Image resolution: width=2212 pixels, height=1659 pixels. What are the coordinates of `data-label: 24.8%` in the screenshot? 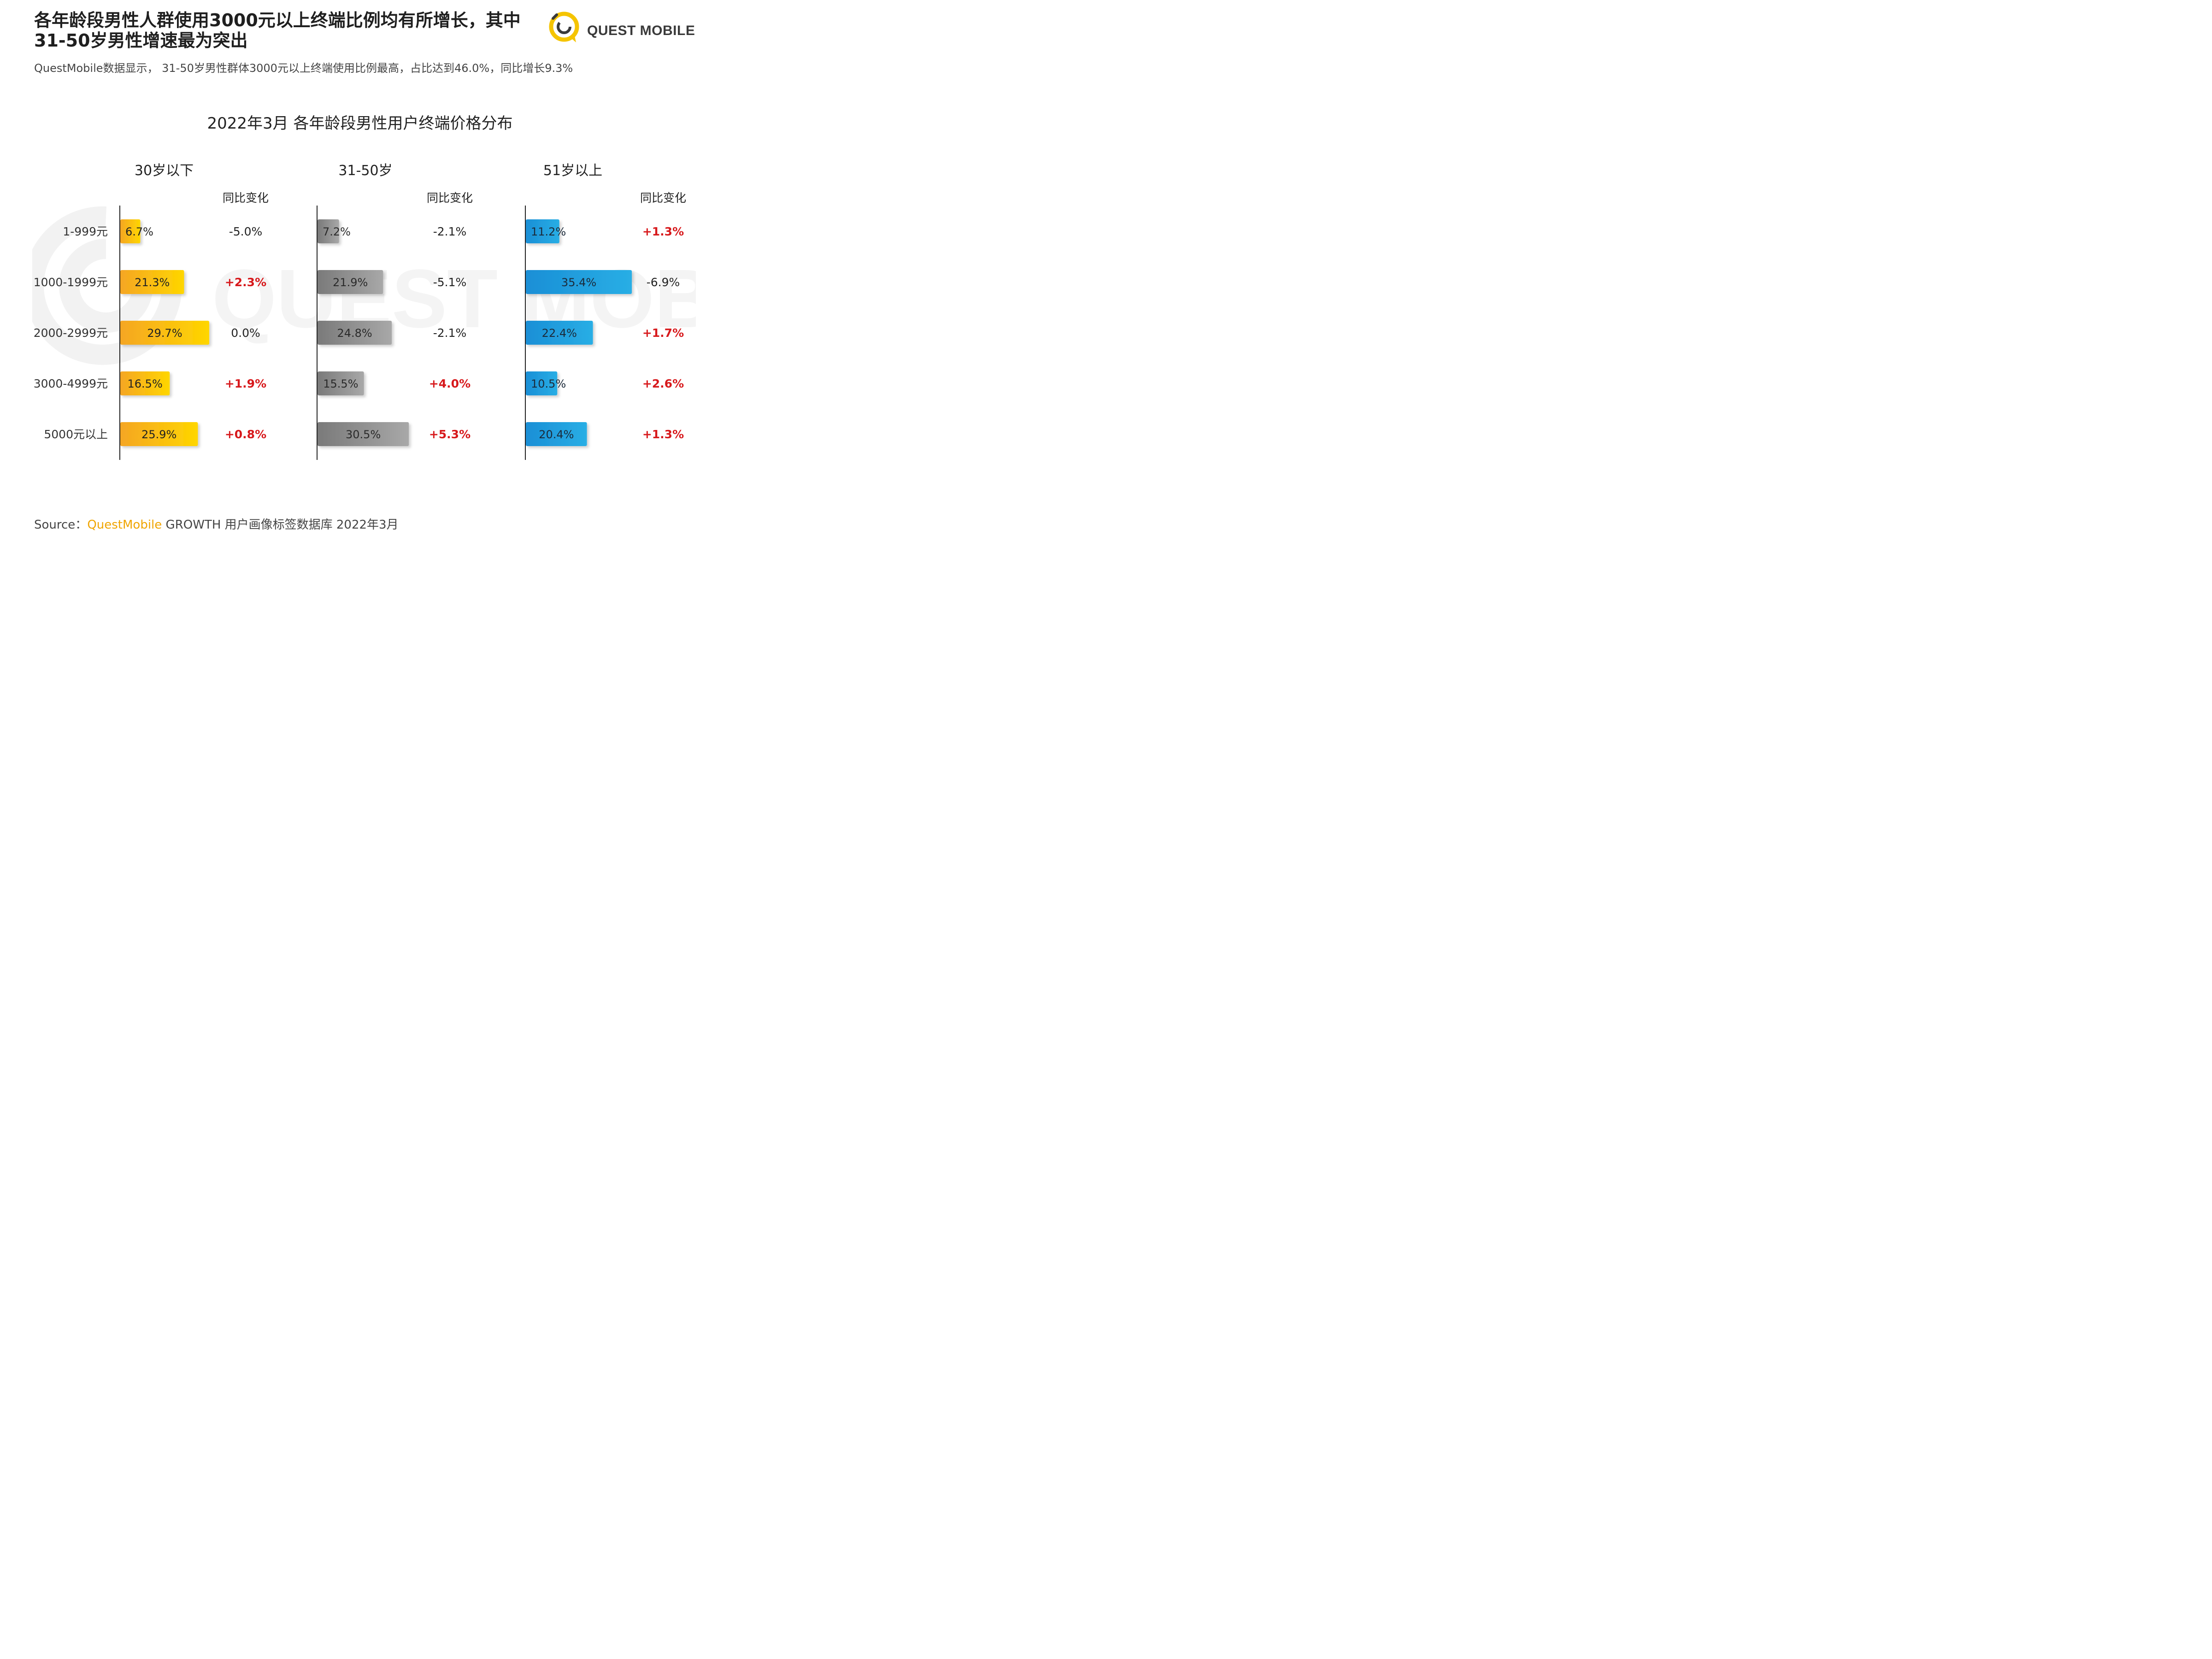 It's located at (354, 333).